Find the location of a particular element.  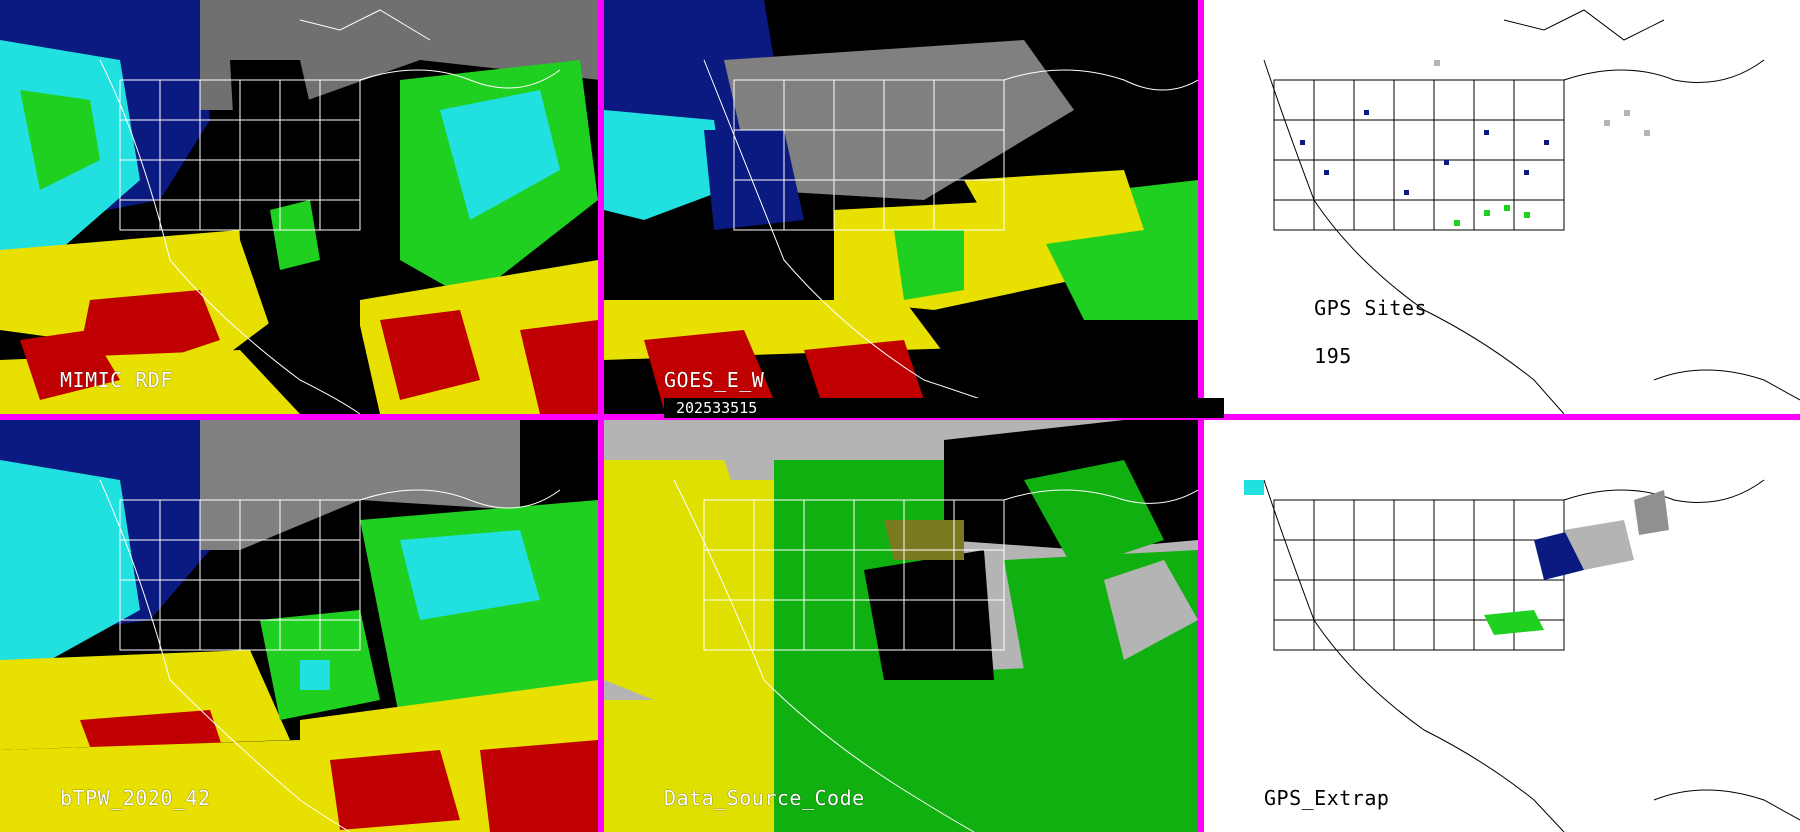

panel-label-btpw: bTPW_2020_42 is located at coordinates (135, 798).